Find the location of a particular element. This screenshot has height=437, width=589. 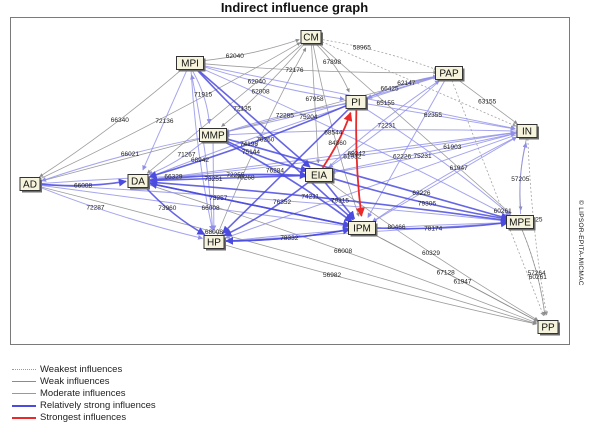

edge-eia-to-pp is located at coordinates (432, 250).